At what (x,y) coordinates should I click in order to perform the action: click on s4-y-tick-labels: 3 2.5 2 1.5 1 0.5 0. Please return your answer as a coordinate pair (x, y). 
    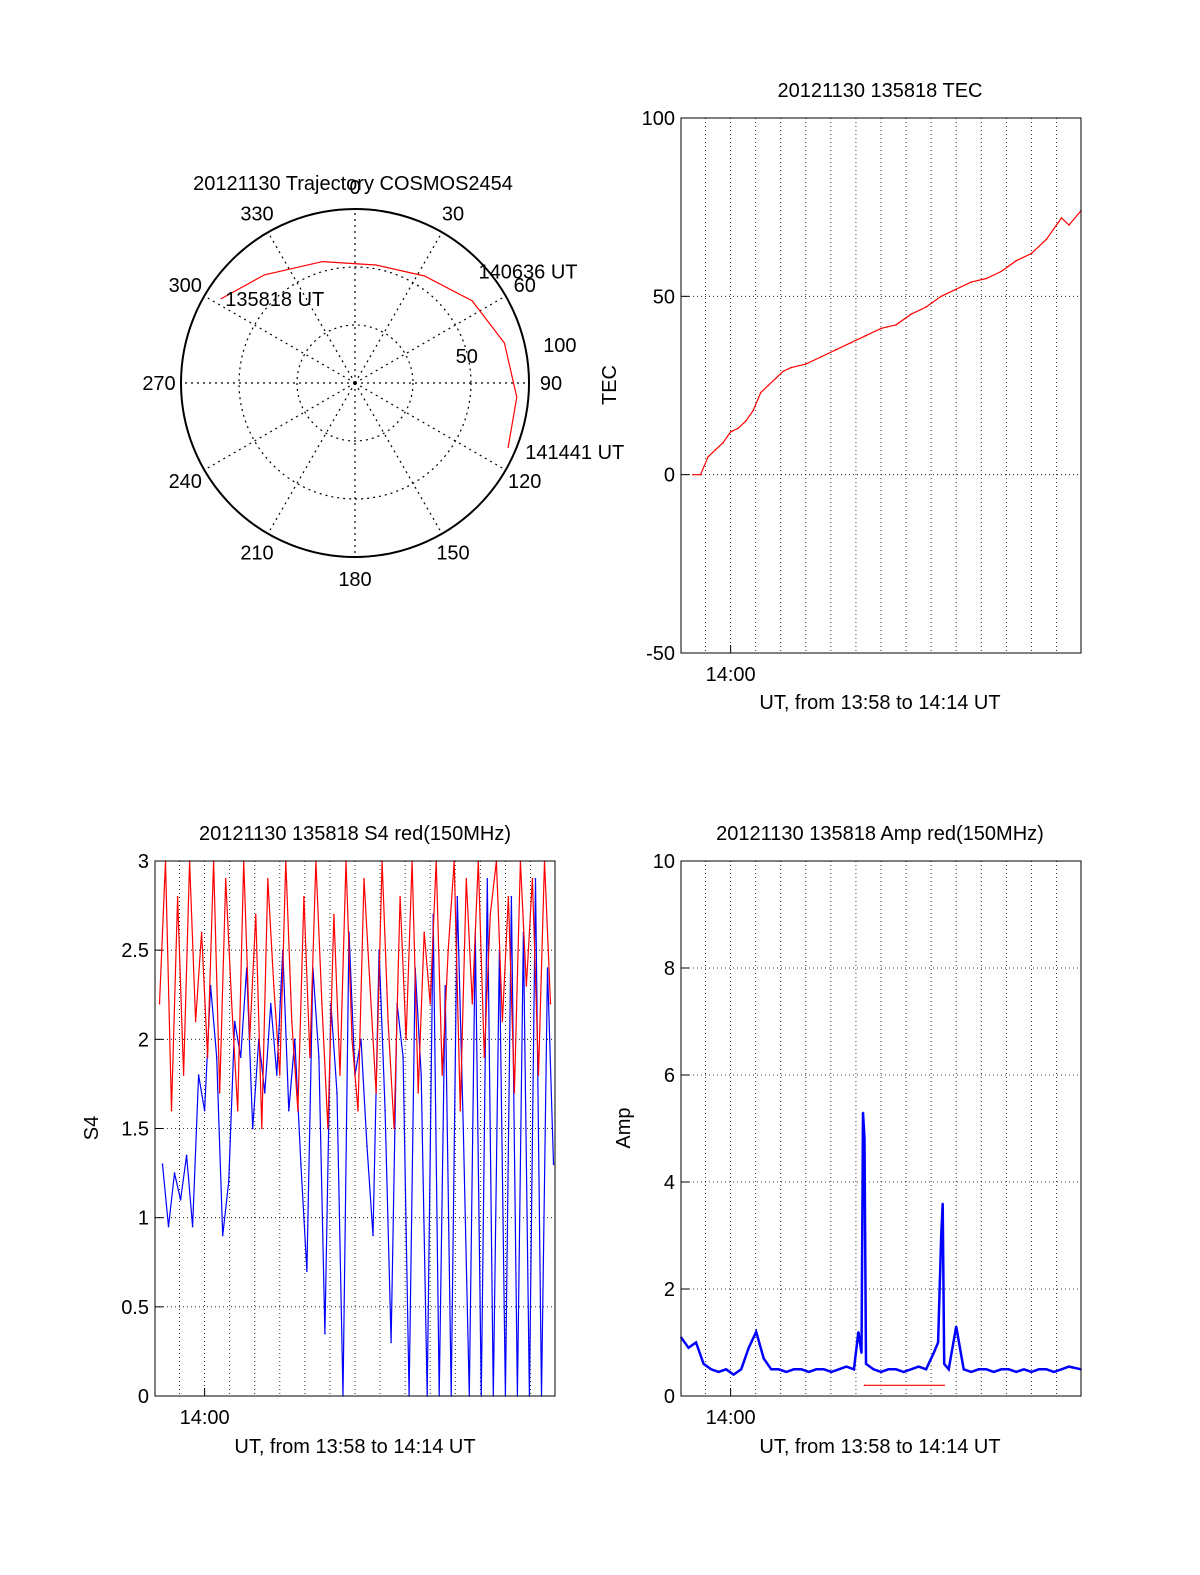
    Looking at the image, I should click on (135, 1129).